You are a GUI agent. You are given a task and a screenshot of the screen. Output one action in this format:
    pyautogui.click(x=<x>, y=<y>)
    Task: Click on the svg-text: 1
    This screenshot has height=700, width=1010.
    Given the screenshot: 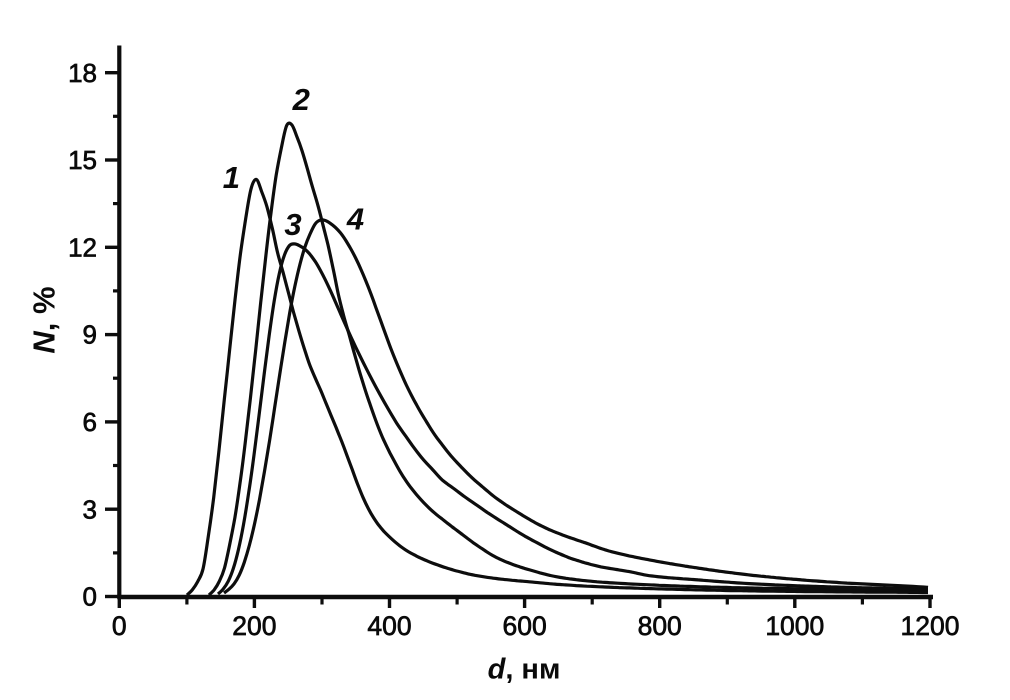 What is the action you would take?
    pyautogui.click(x=231, y=177)
    